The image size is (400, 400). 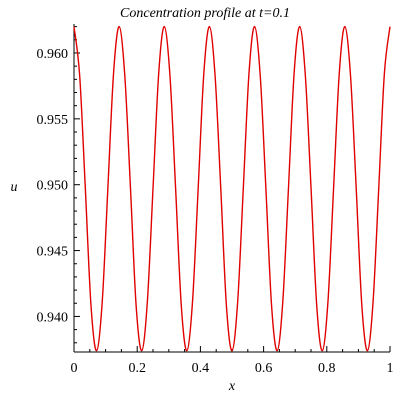 What do you see at coordinates (53, 120) in the screenshot?
I see `y-tick-label: 0.955` at bounding box center [53, 120].